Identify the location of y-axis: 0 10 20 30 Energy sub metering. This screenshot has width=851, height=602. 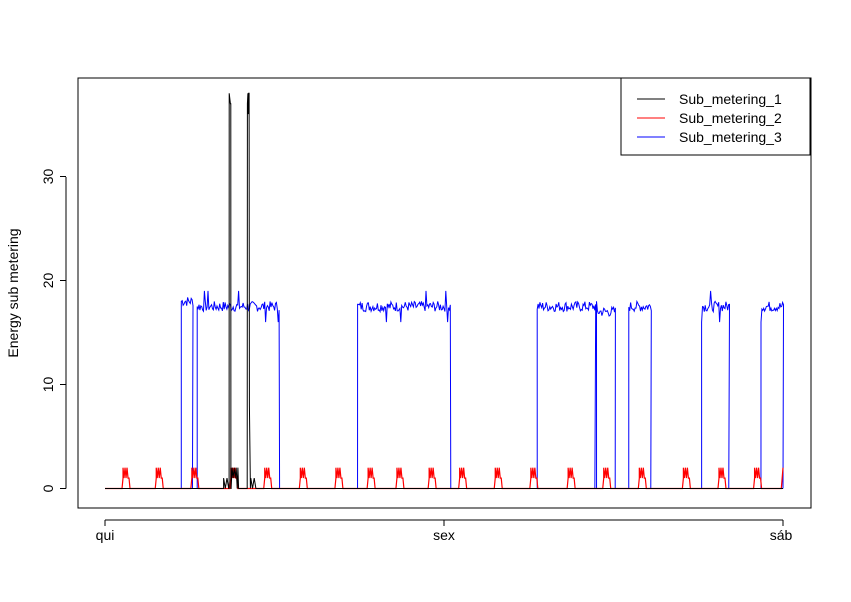
(36, 330).